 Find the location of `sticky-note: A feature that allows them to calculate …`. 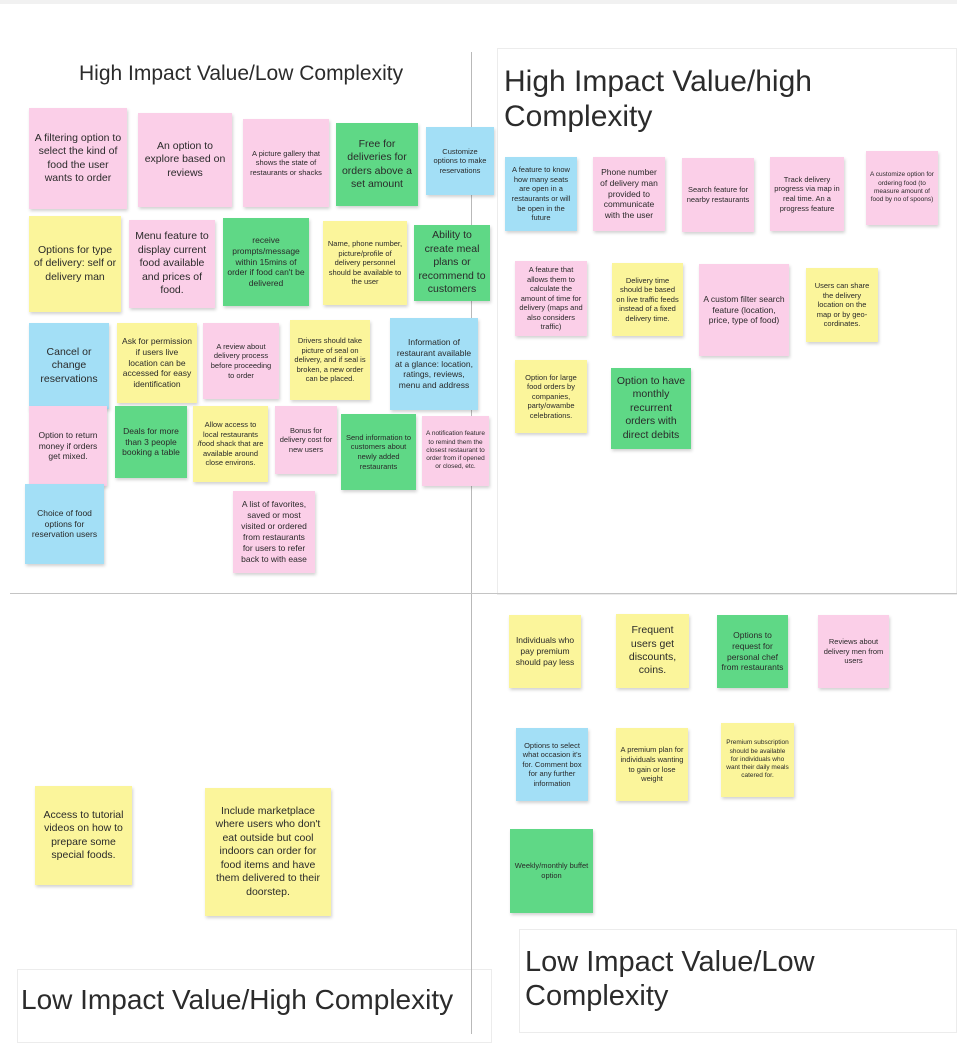

sticky-note: A feature that allows them to calculate … is located at coordinates (551, 298).